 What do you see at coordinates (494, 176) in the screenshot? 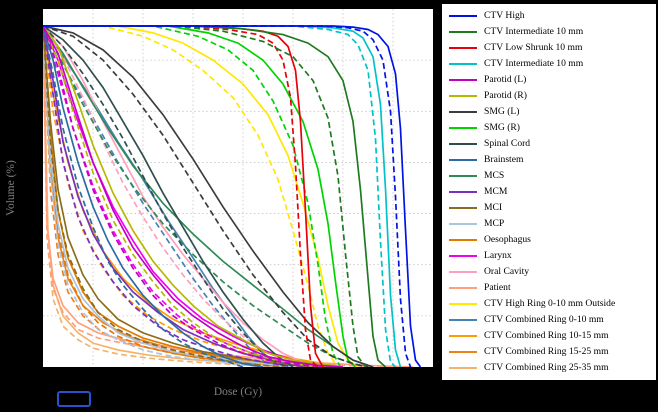
I see `legend-label: MCS` at bounding box center [494, 176].